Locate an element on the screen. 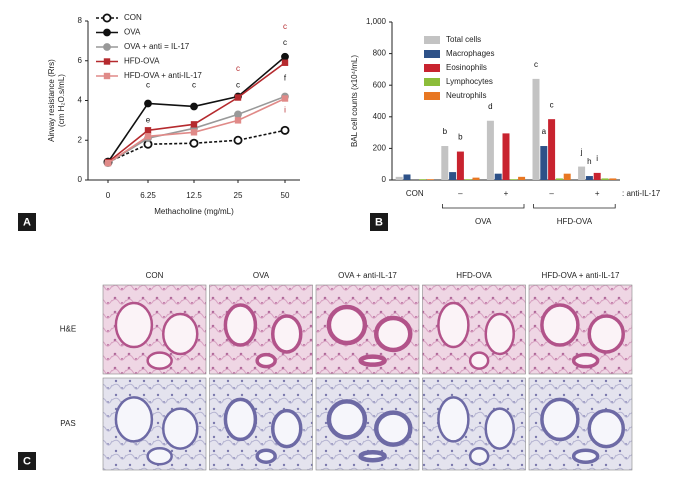 This screenshot has height=489, width=680. x-tick-label: 6.25 is located at coordinates (148, 195).